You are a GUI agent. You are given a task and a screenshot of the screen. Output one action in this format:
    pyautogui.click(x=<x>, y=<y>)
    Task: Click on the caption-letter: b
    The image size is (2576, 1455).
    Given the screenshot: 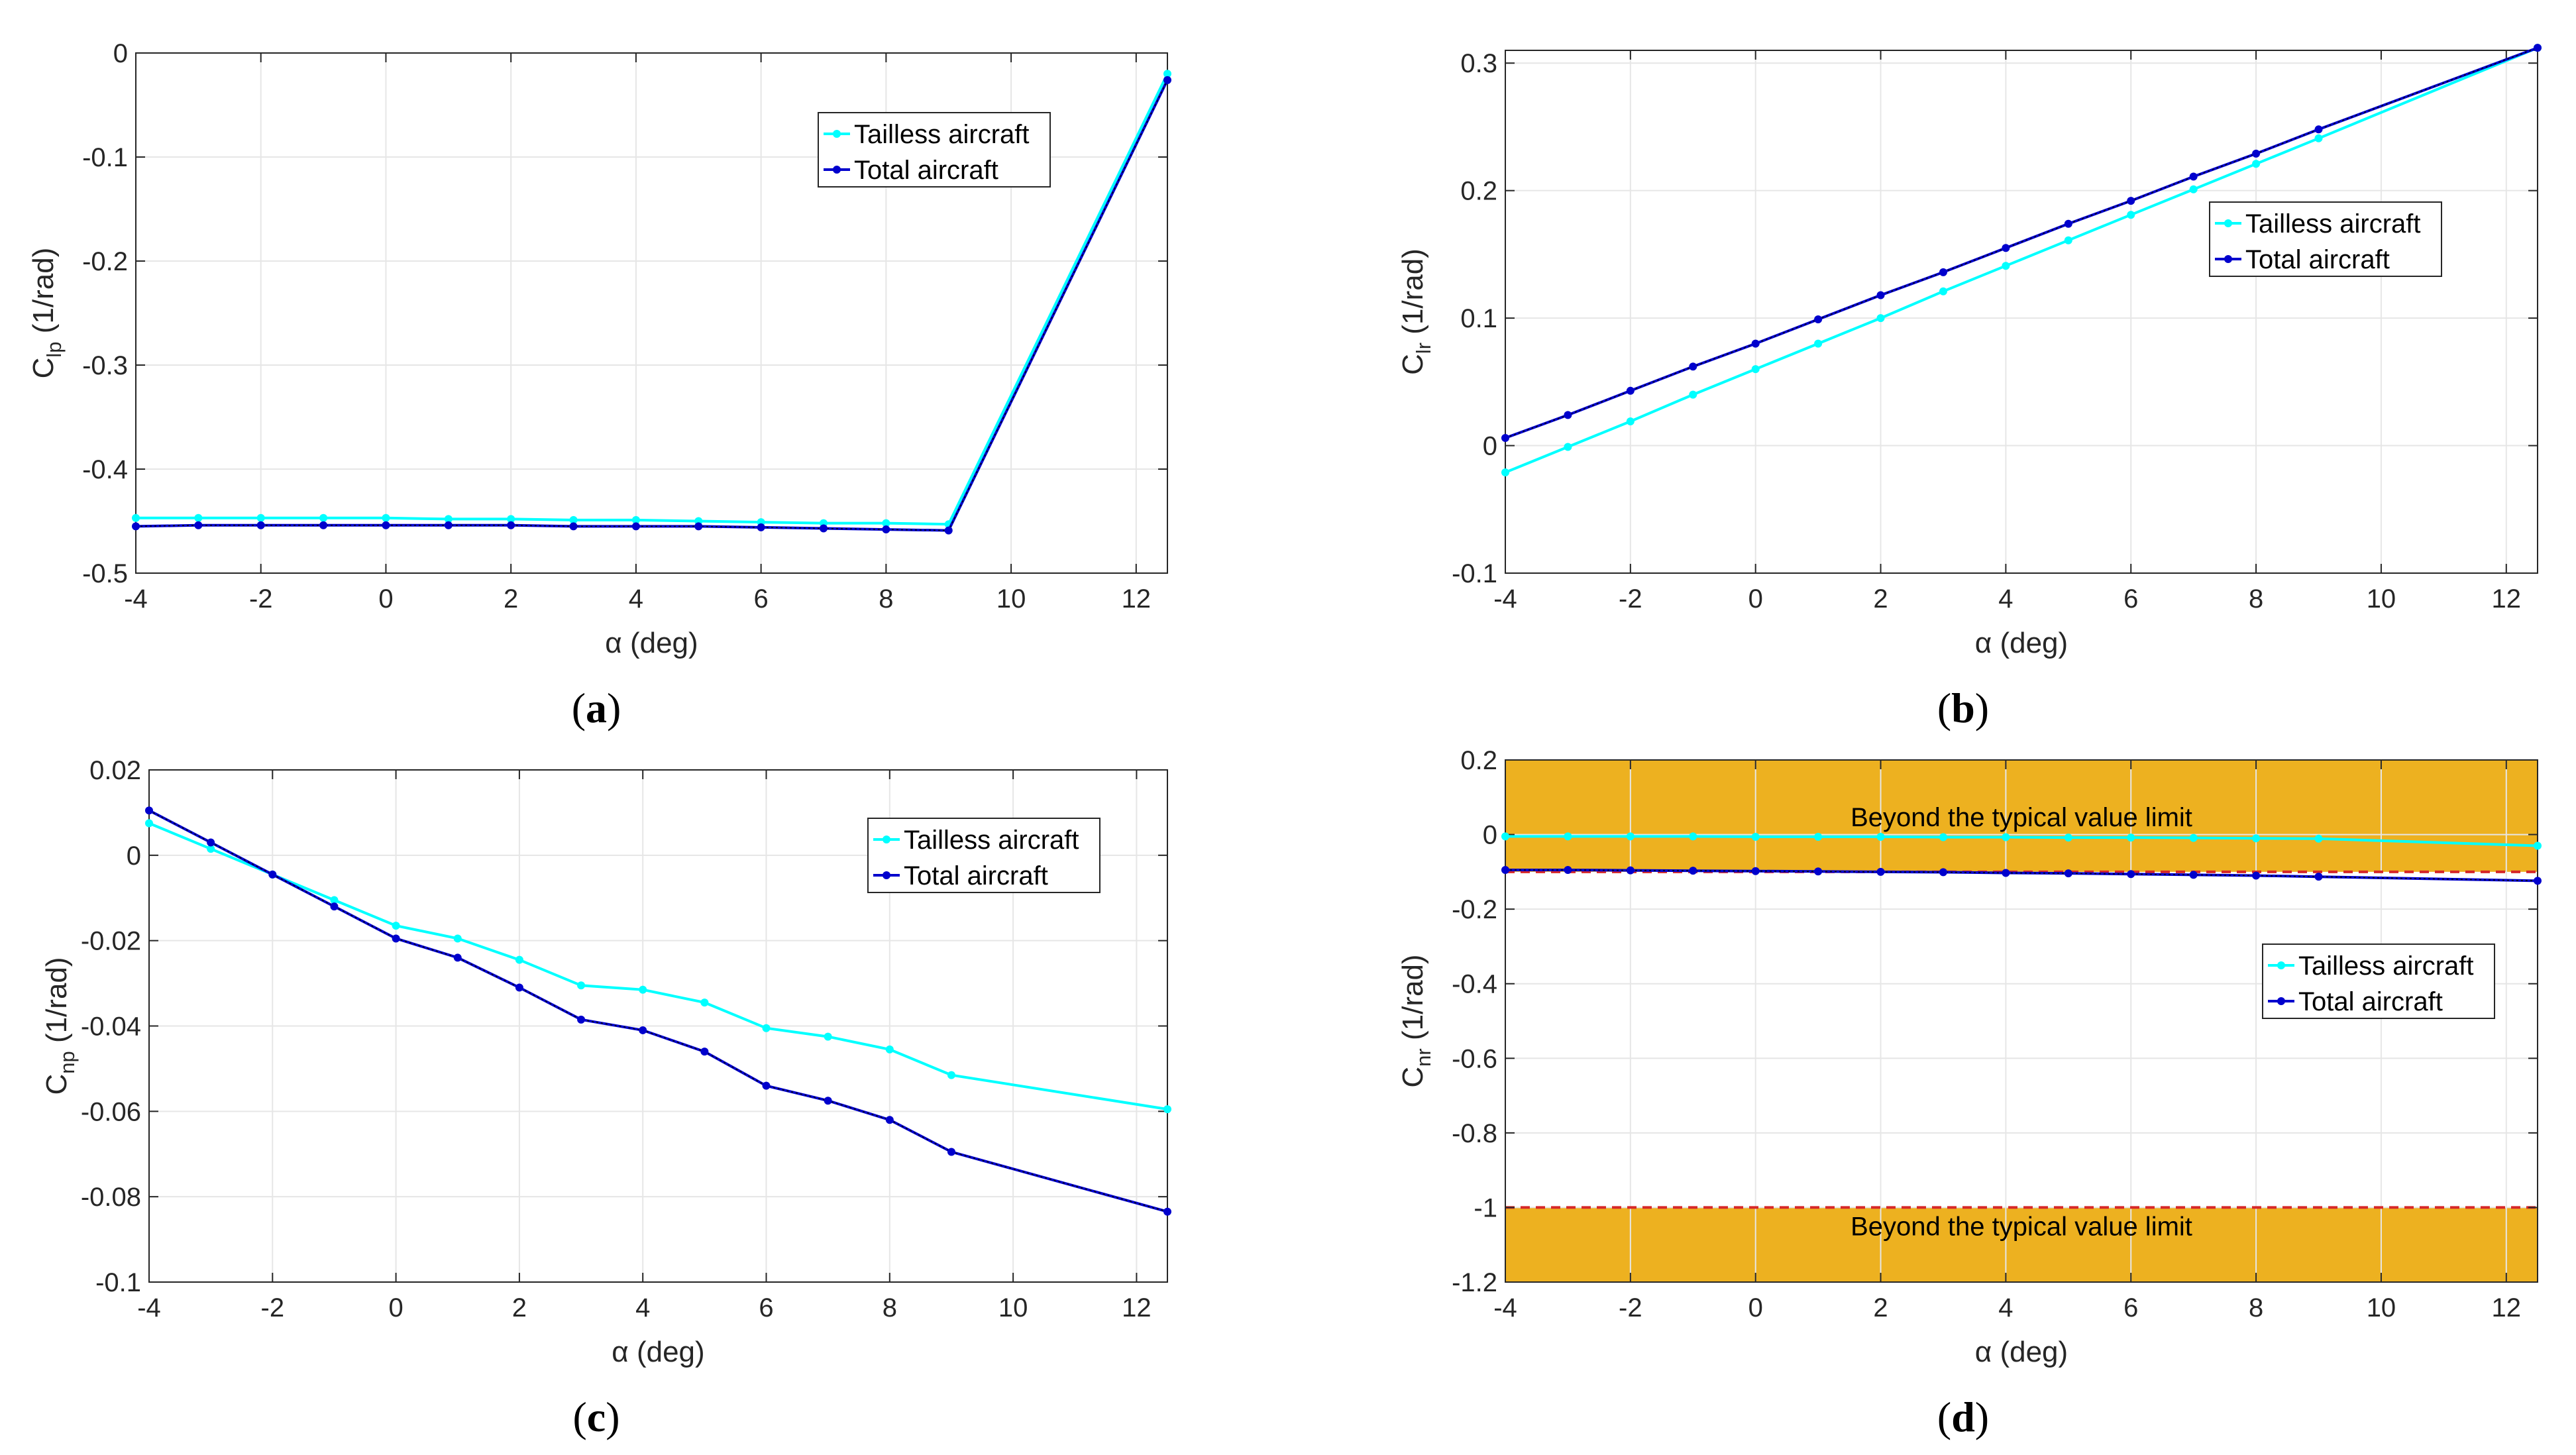 What is the action you would take?
    pyautogui.click(x=1963, y=707)
    